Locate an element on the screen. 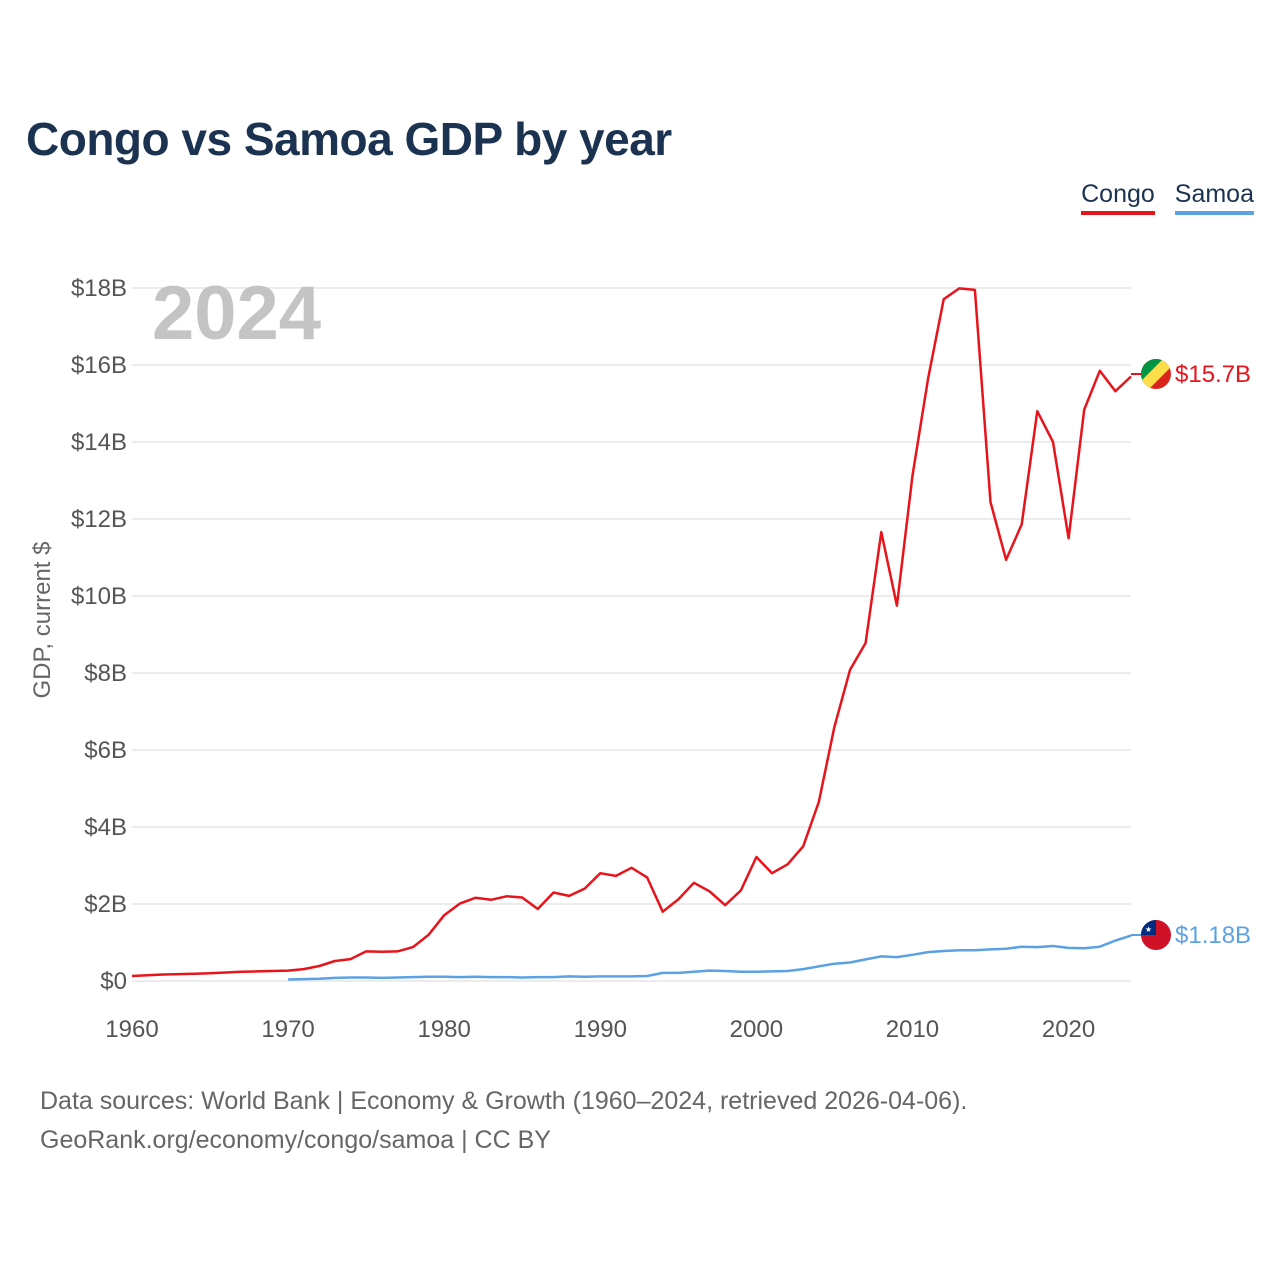 This screenshot has width=1280, height=1280. congo-end-marker: $15.7B is located at coordinates (1191, 374).